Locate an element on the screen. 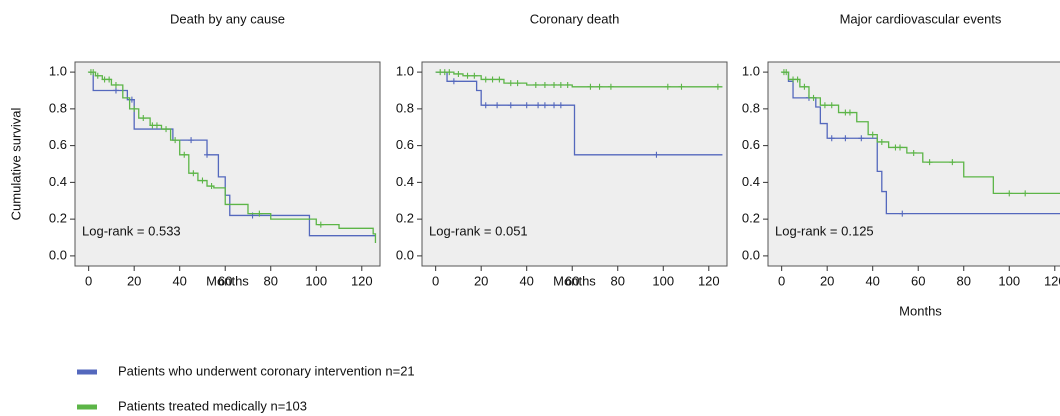  legend-label: Patients treated medically n=103 is located at coordinates (212, 405).